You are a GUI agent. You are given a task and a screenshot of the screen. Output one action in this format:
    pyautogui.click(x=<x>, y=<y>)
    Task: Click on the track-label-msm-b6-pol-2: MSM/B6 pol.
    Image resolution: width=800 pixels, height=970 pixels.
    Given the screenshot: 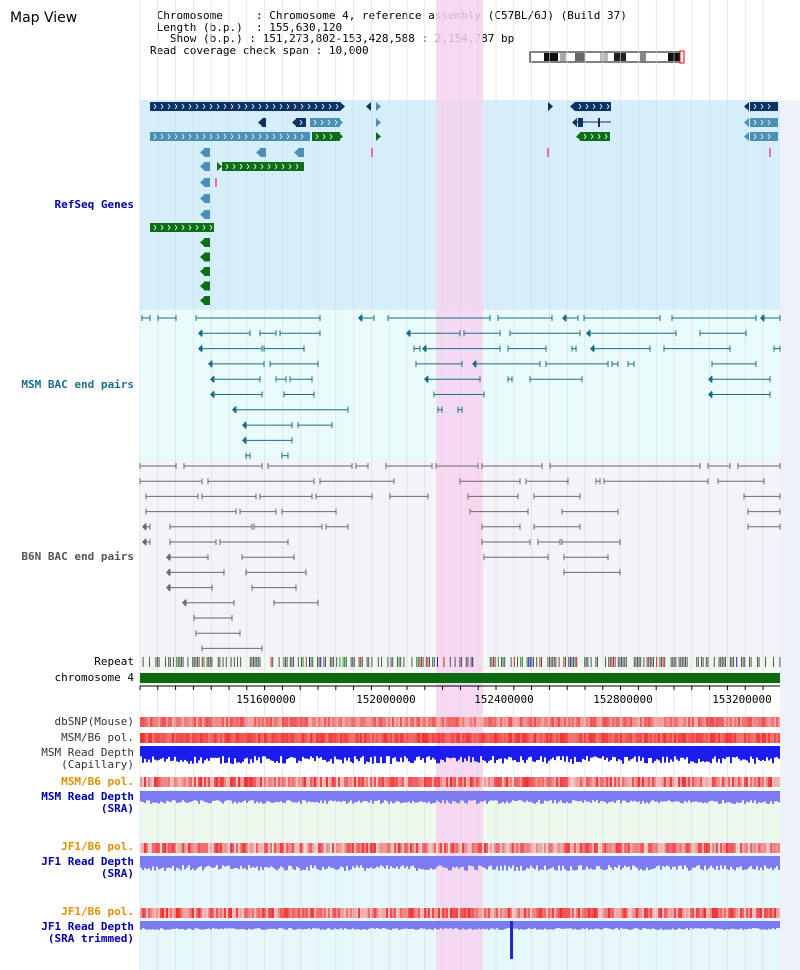 What is the action you would take?
    pyautogui.click(x=97, y=781)
    